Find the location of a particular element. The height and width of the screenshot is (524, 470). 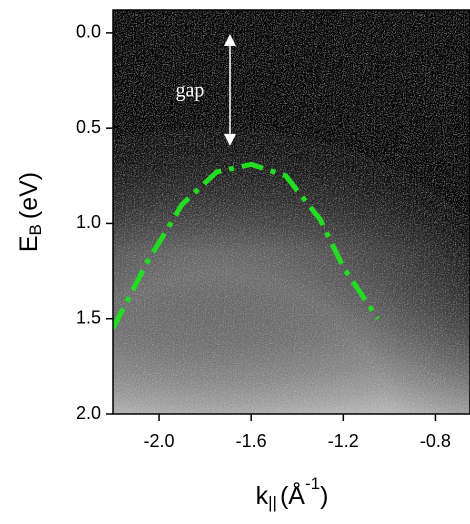

gap-arrow is located at coordinates (230, 90).